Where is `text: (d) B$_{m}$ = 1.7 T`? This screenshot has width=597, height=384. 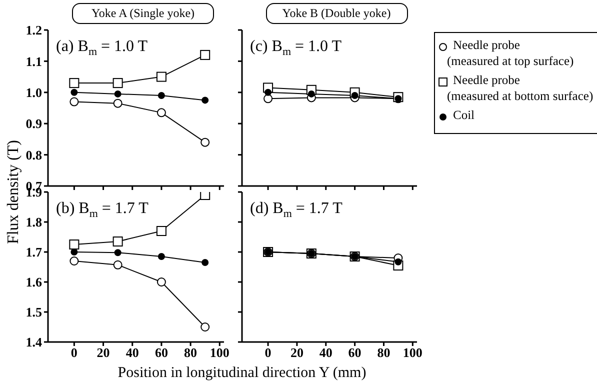
text: (d) B$_{m}$ = 1.7 T is located at coordinates (296, 210).